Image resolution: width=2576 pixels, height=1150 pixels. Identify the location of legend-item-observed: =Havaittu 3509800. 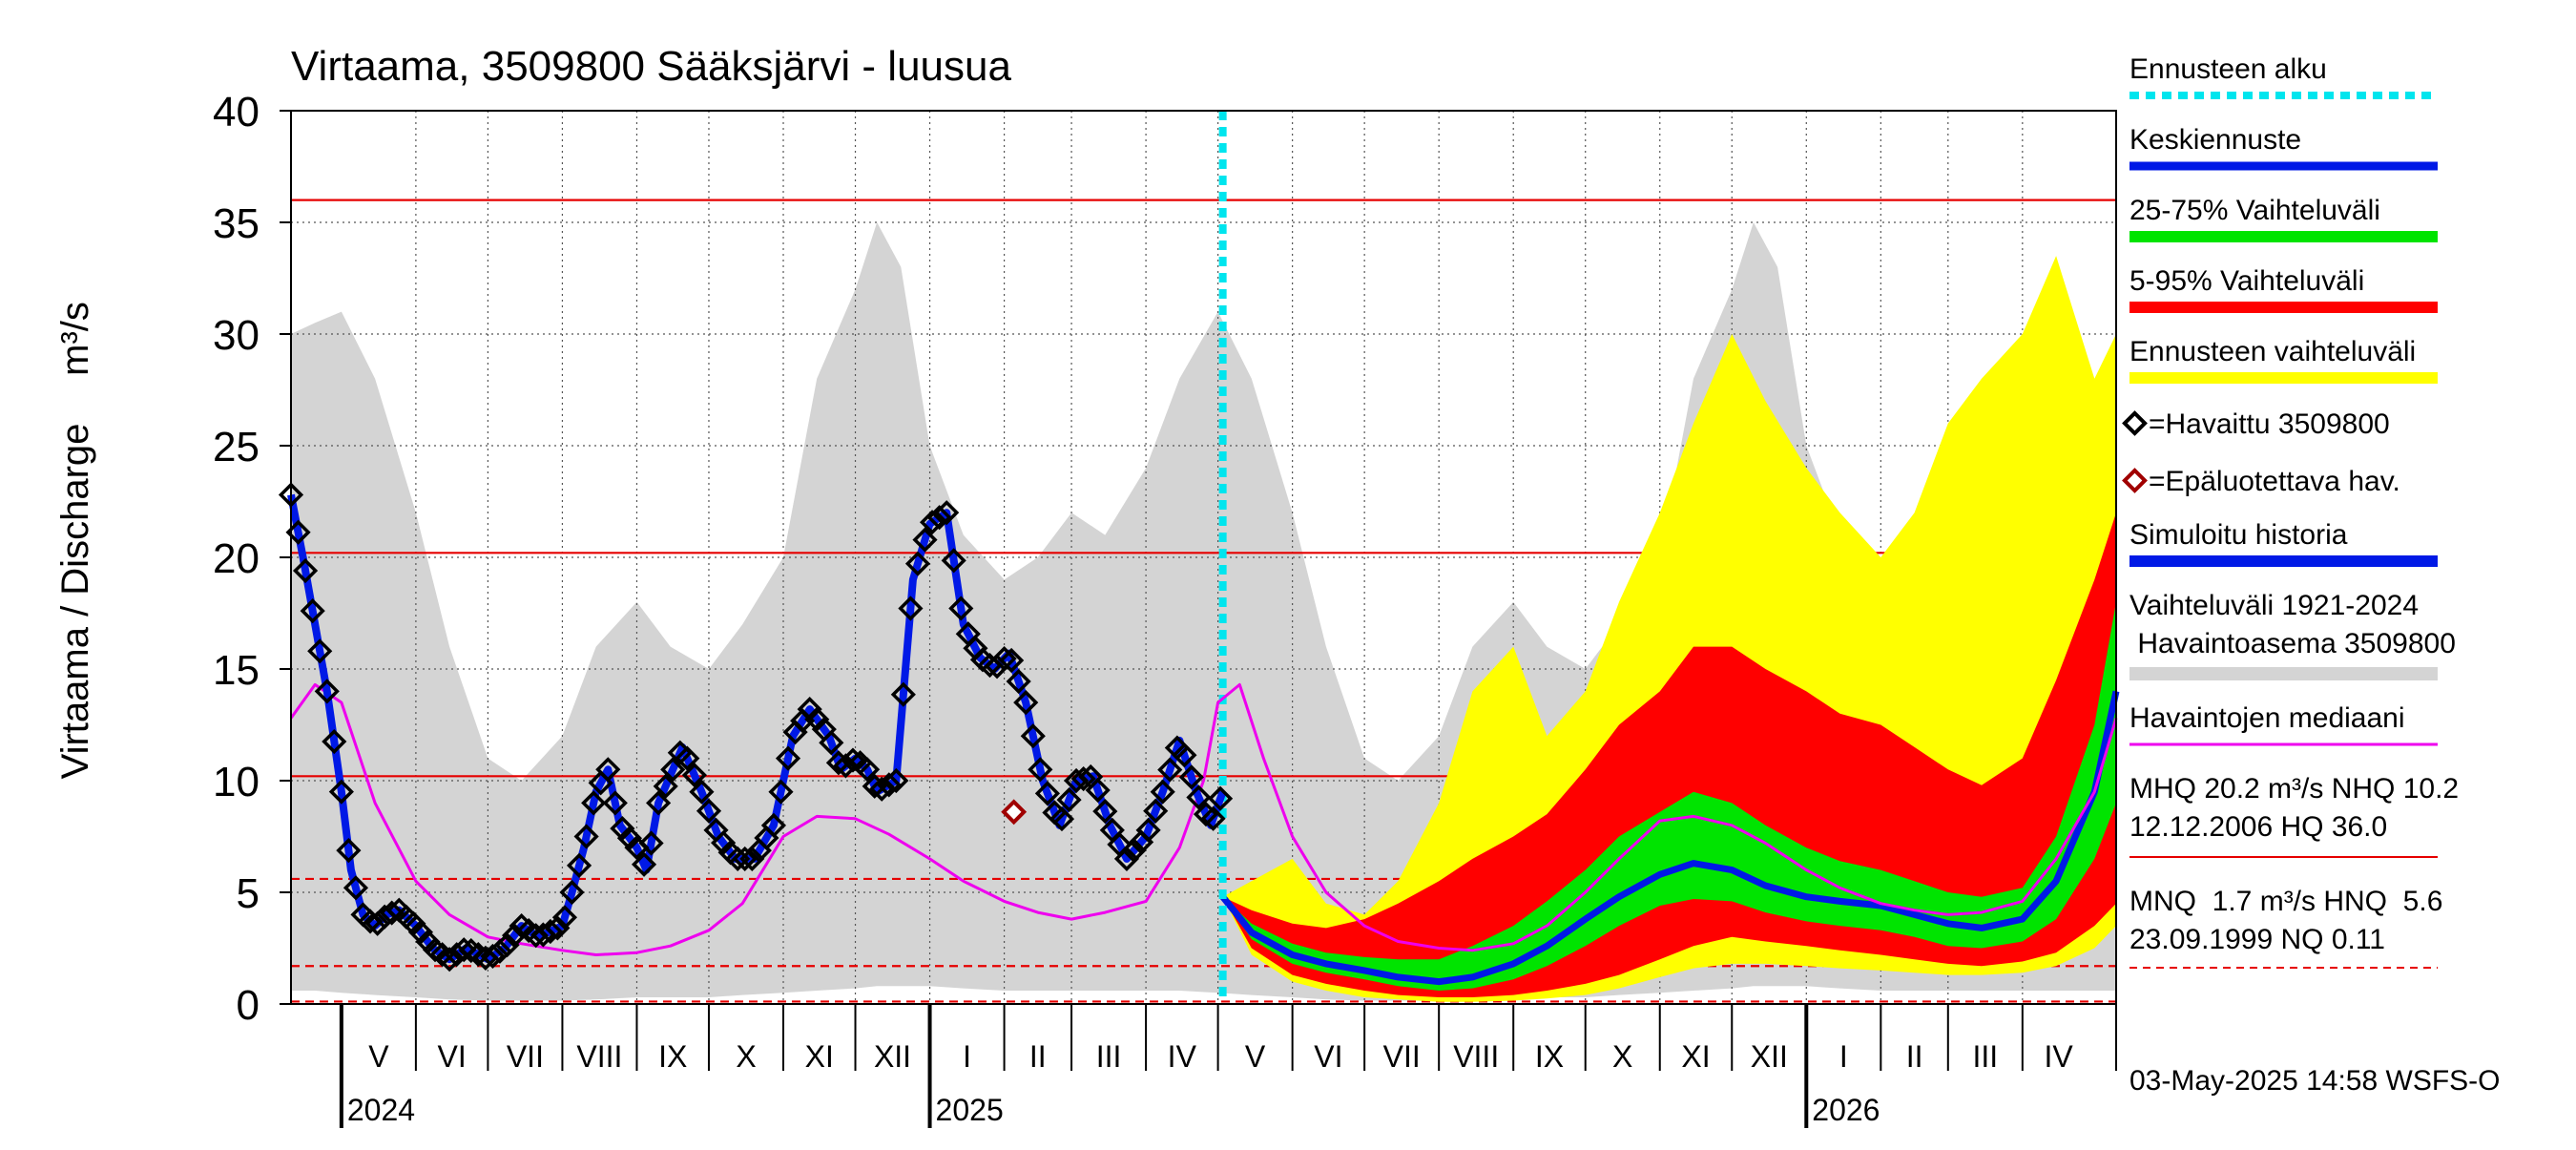
(2256, 424).